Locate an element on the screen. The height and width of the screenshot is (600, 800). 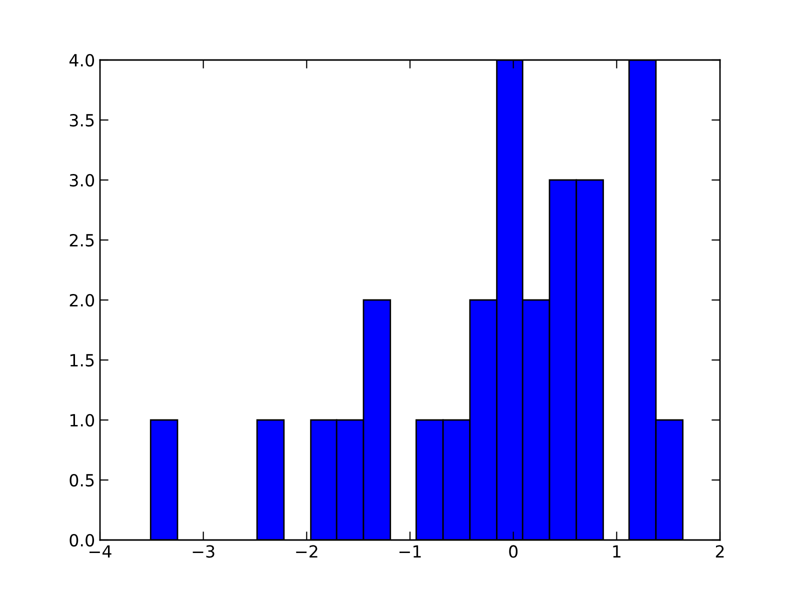
x-tick-label: 2 is located at coordinates (720, 551).